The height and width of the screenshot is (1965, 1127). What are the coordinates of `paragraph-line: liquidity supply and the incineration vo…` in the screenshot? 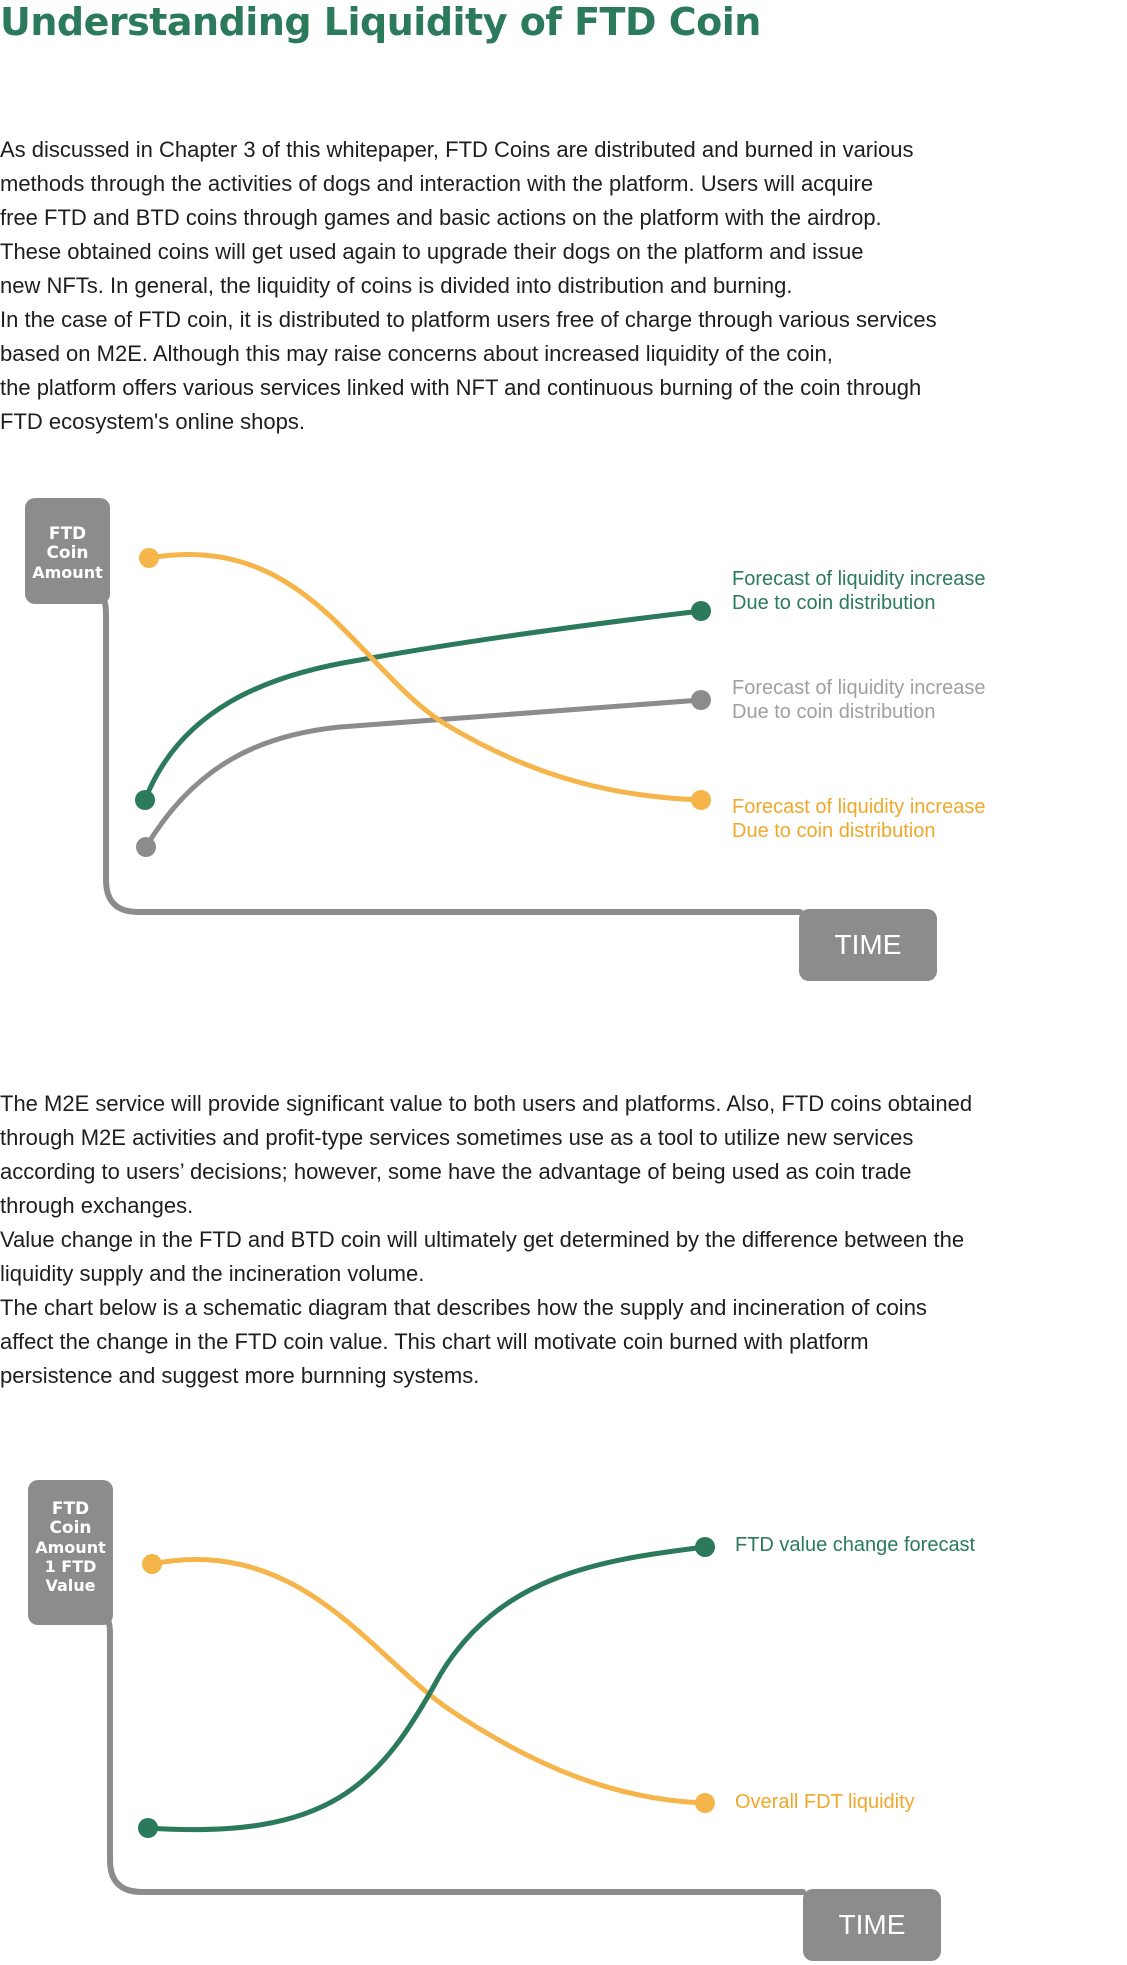 It's located at (212, 1273).